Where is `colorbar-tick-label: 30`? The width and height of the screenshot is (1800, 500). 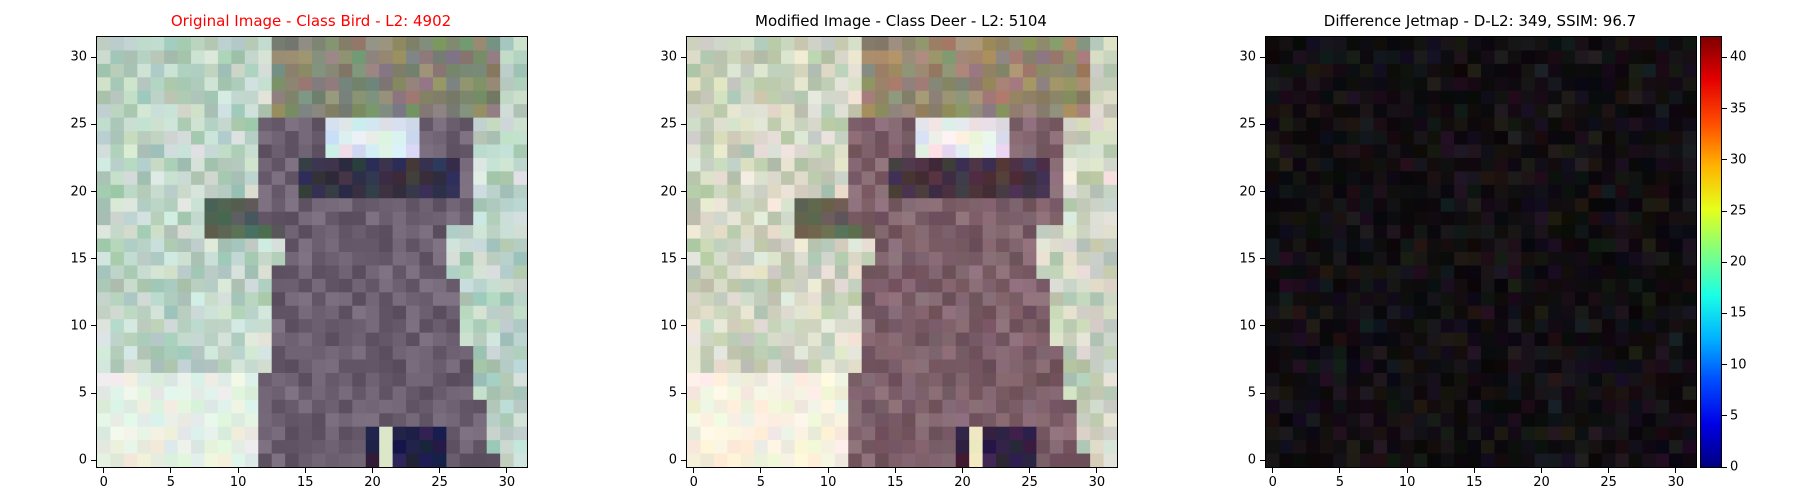 colorbar-tick-label: 30 is located at coordinates (1738, 160).